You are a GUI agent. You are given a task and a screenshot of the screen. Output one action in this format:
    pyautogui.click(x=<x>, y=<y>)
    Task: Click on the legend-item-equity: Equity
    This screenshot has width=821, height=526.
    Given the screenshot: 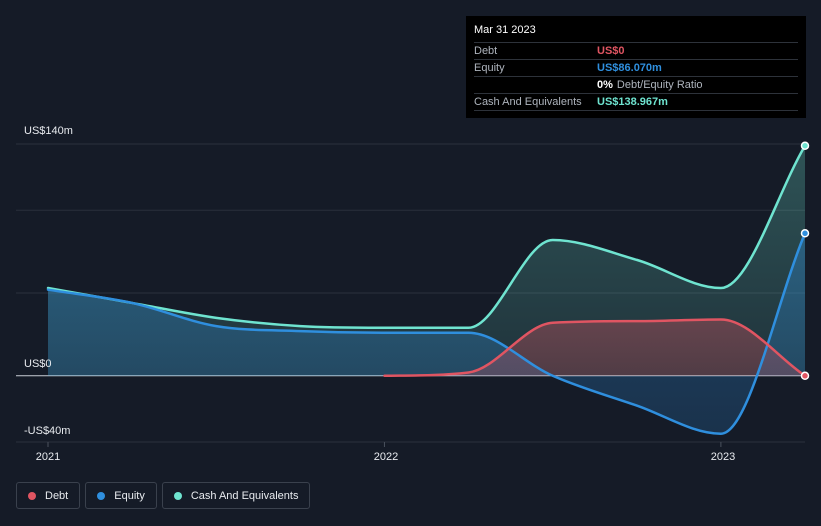 What is the action you would take?
    pyautogui.click(x=121, y=495)
    